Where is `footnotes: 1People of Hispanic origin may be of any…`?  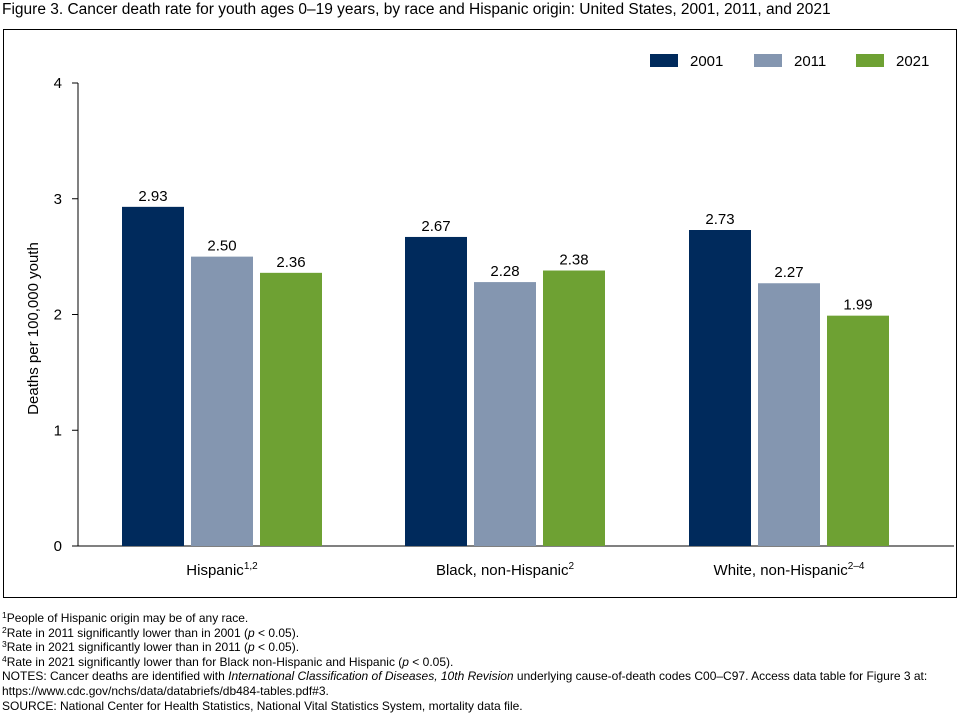 footnotes: 1People of Hispanic origin may be of any… is located at coordinates (481, 662).